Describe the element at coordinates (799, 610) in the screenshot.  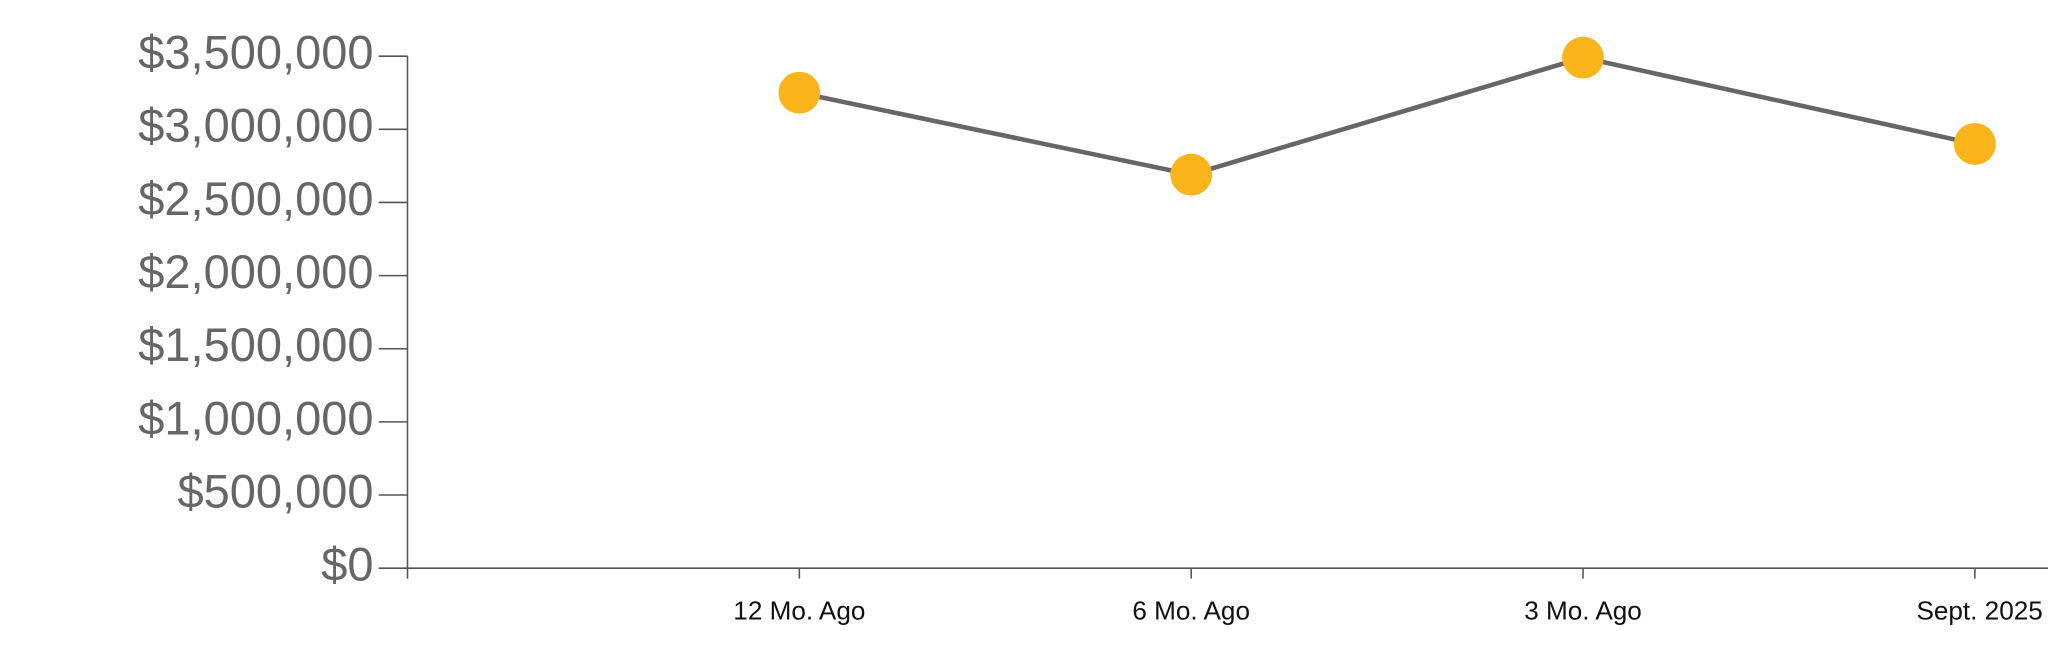
I see `x-tick-label: 12 Mo. Ago` at that location.